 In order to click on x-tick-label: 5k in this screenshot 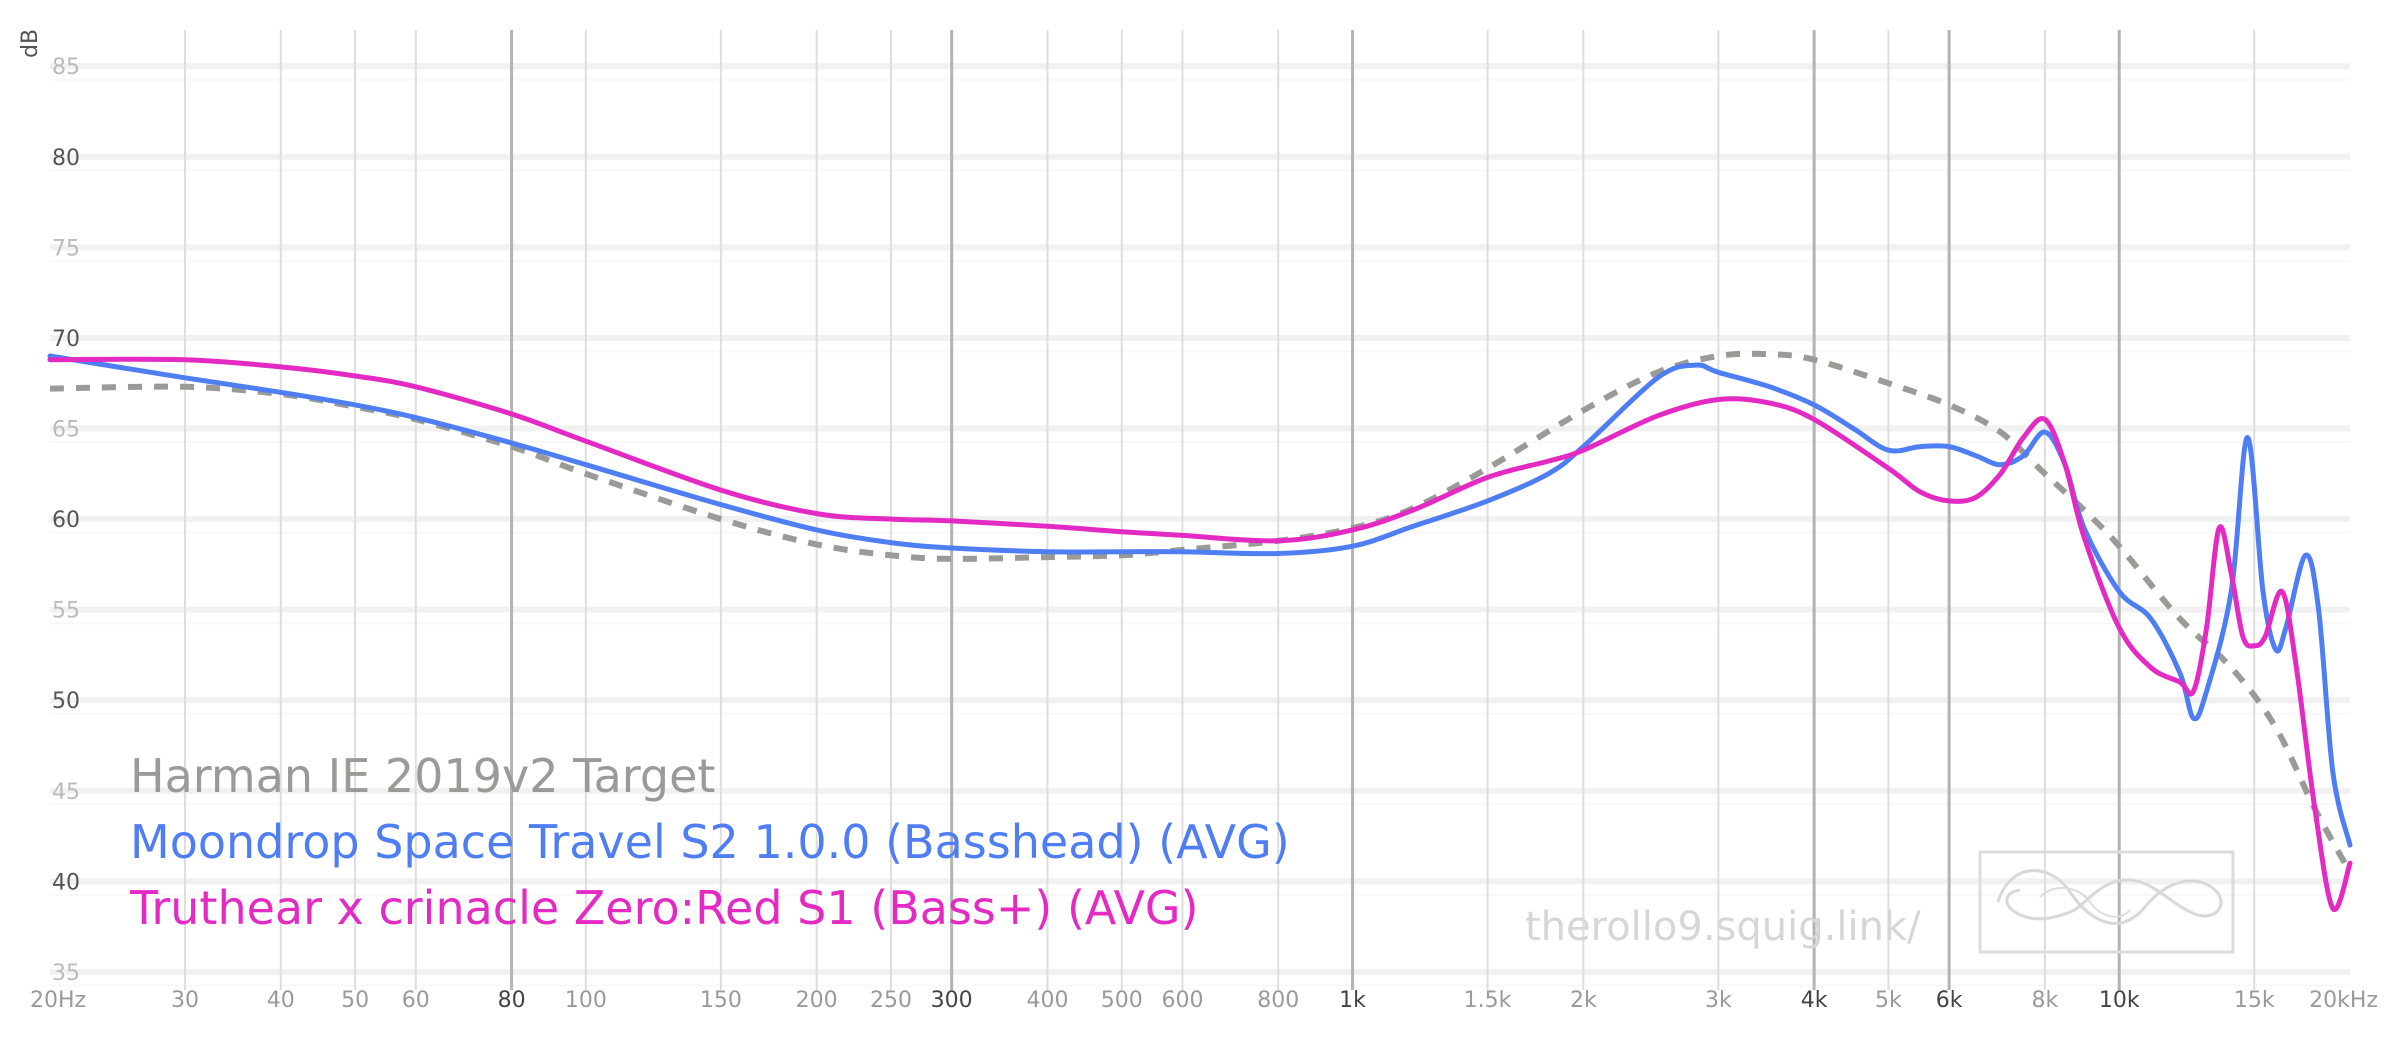, I will do `click(1888, 1000)`.